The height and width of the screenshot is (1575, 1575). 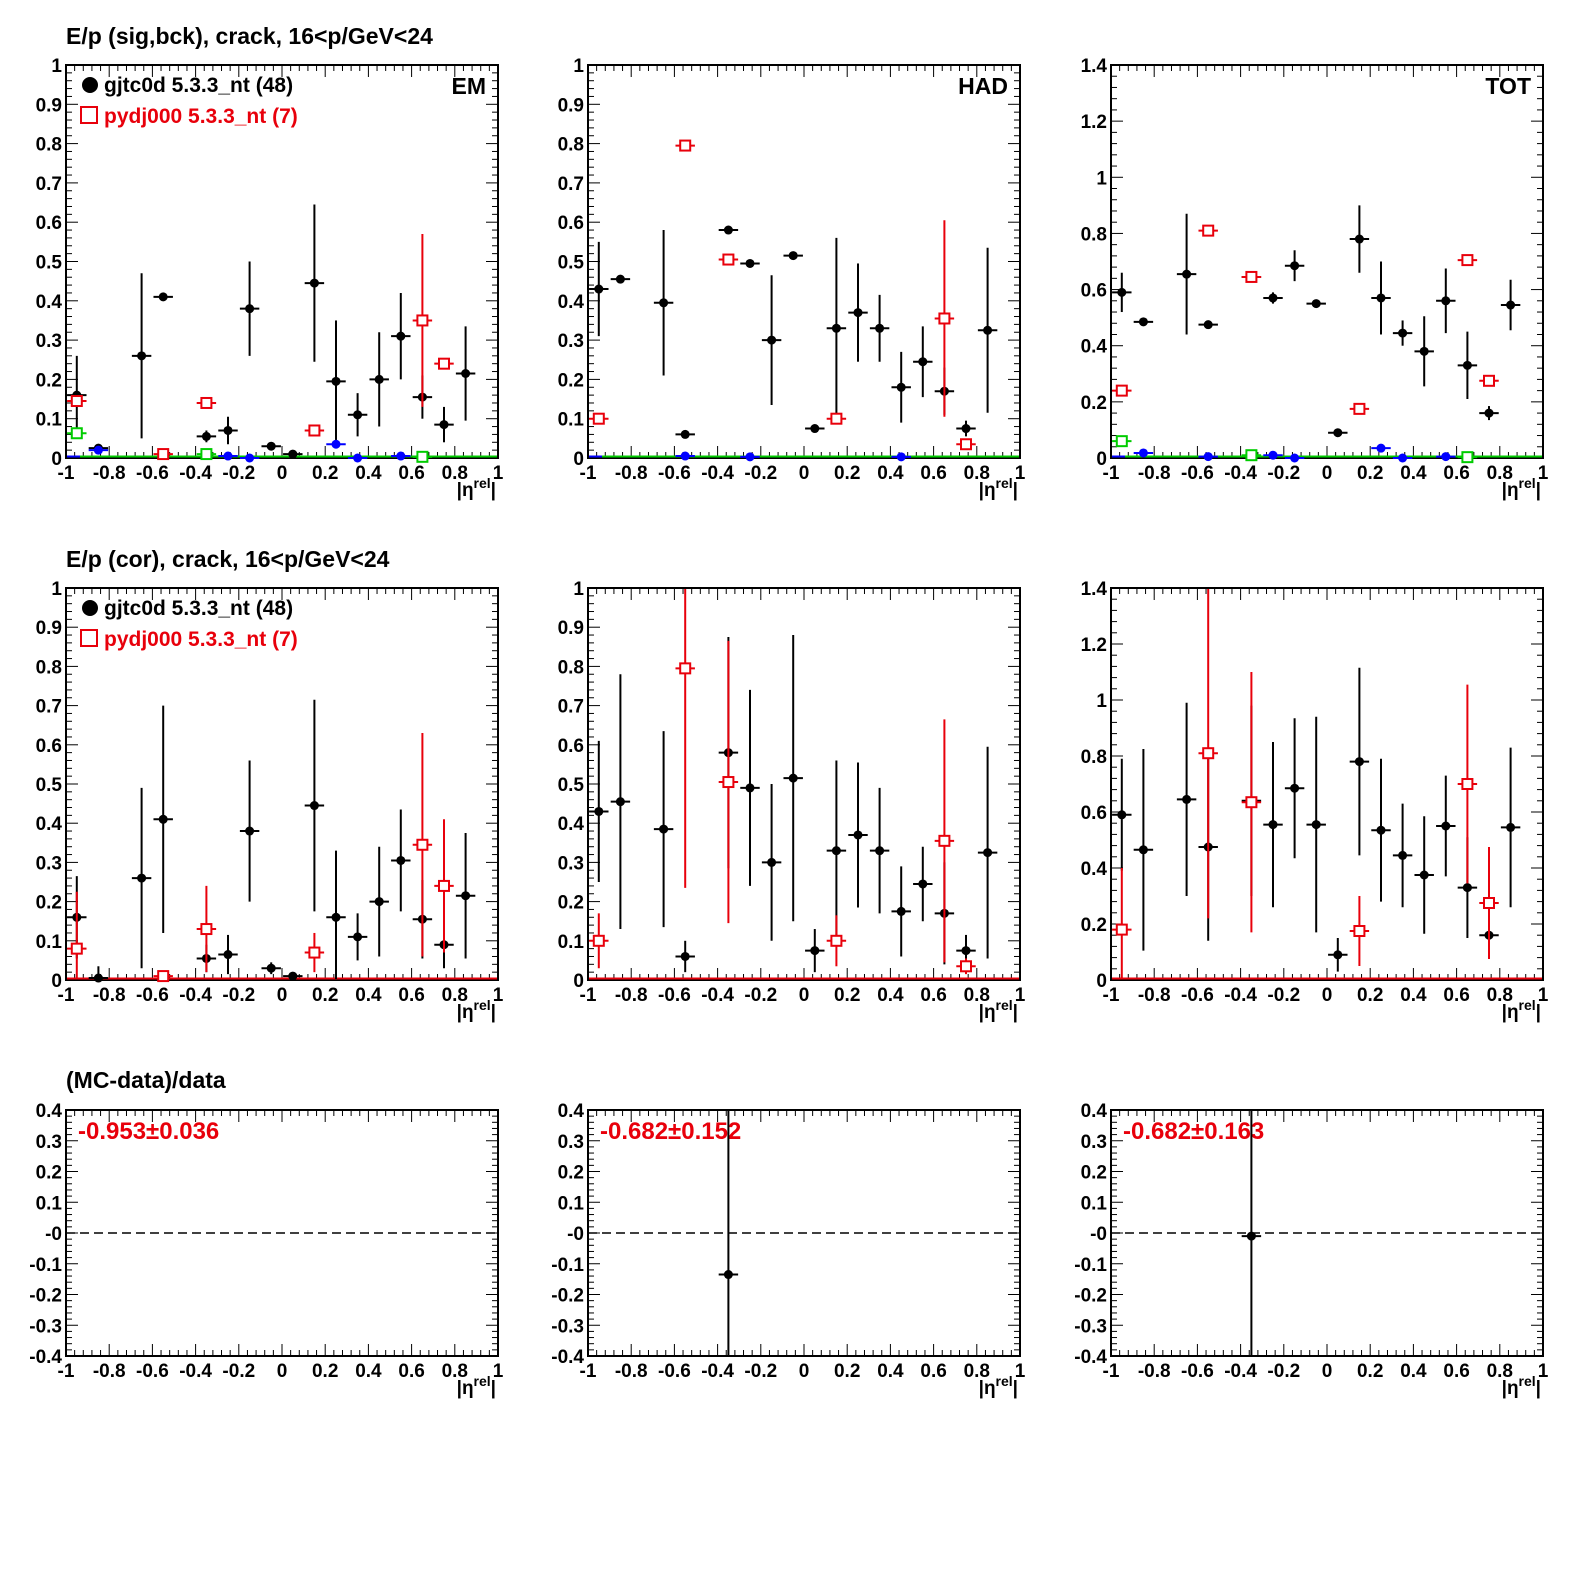 What do you see at coordinates (469, 86) in the screenshot?
I see `panel-label: EM` at bounding box center [469, 86].